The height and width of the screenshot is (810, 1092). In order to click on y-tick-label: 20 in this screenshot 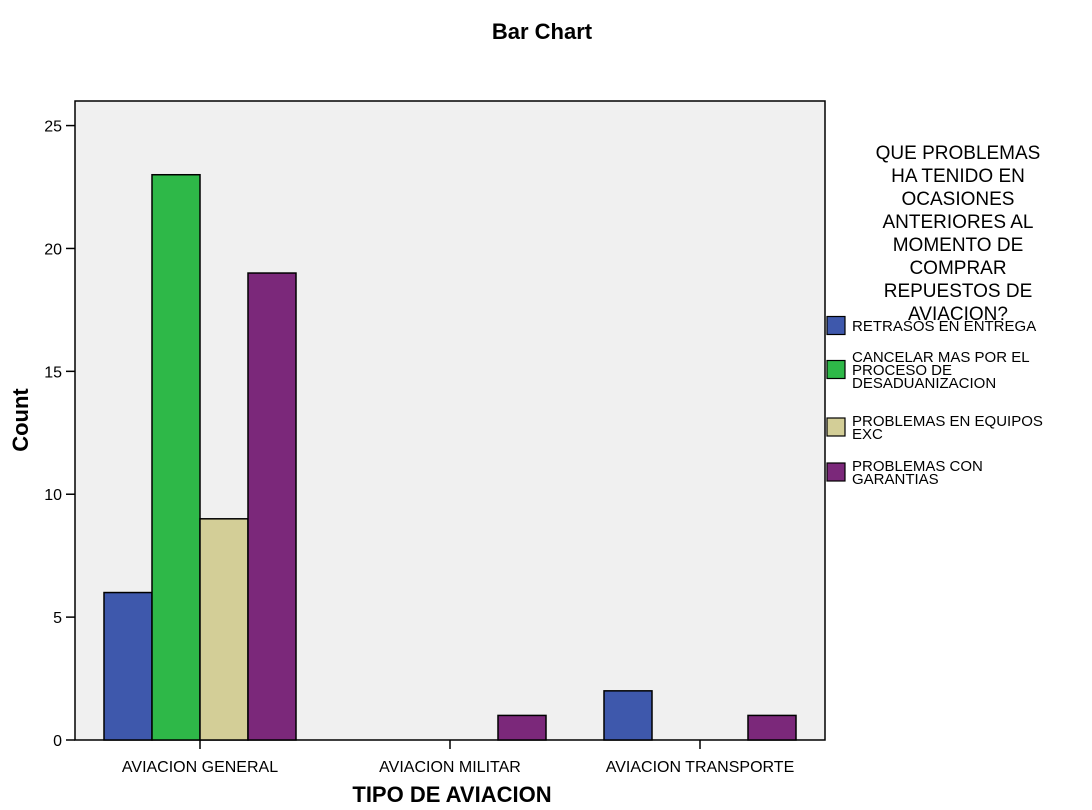, I will do `click(53, 249)`.